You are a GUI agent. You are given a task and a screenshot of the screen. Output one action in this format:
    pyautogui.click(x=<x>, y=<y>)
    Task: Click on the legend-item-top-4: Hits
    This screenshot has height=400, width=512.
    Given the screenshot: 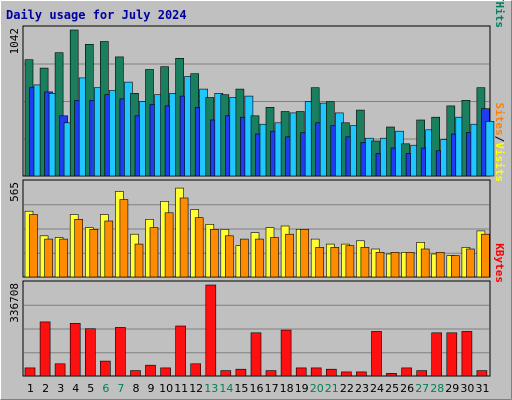 What is the action you would take?
    pyautogui.click(x=499, y=15)
    